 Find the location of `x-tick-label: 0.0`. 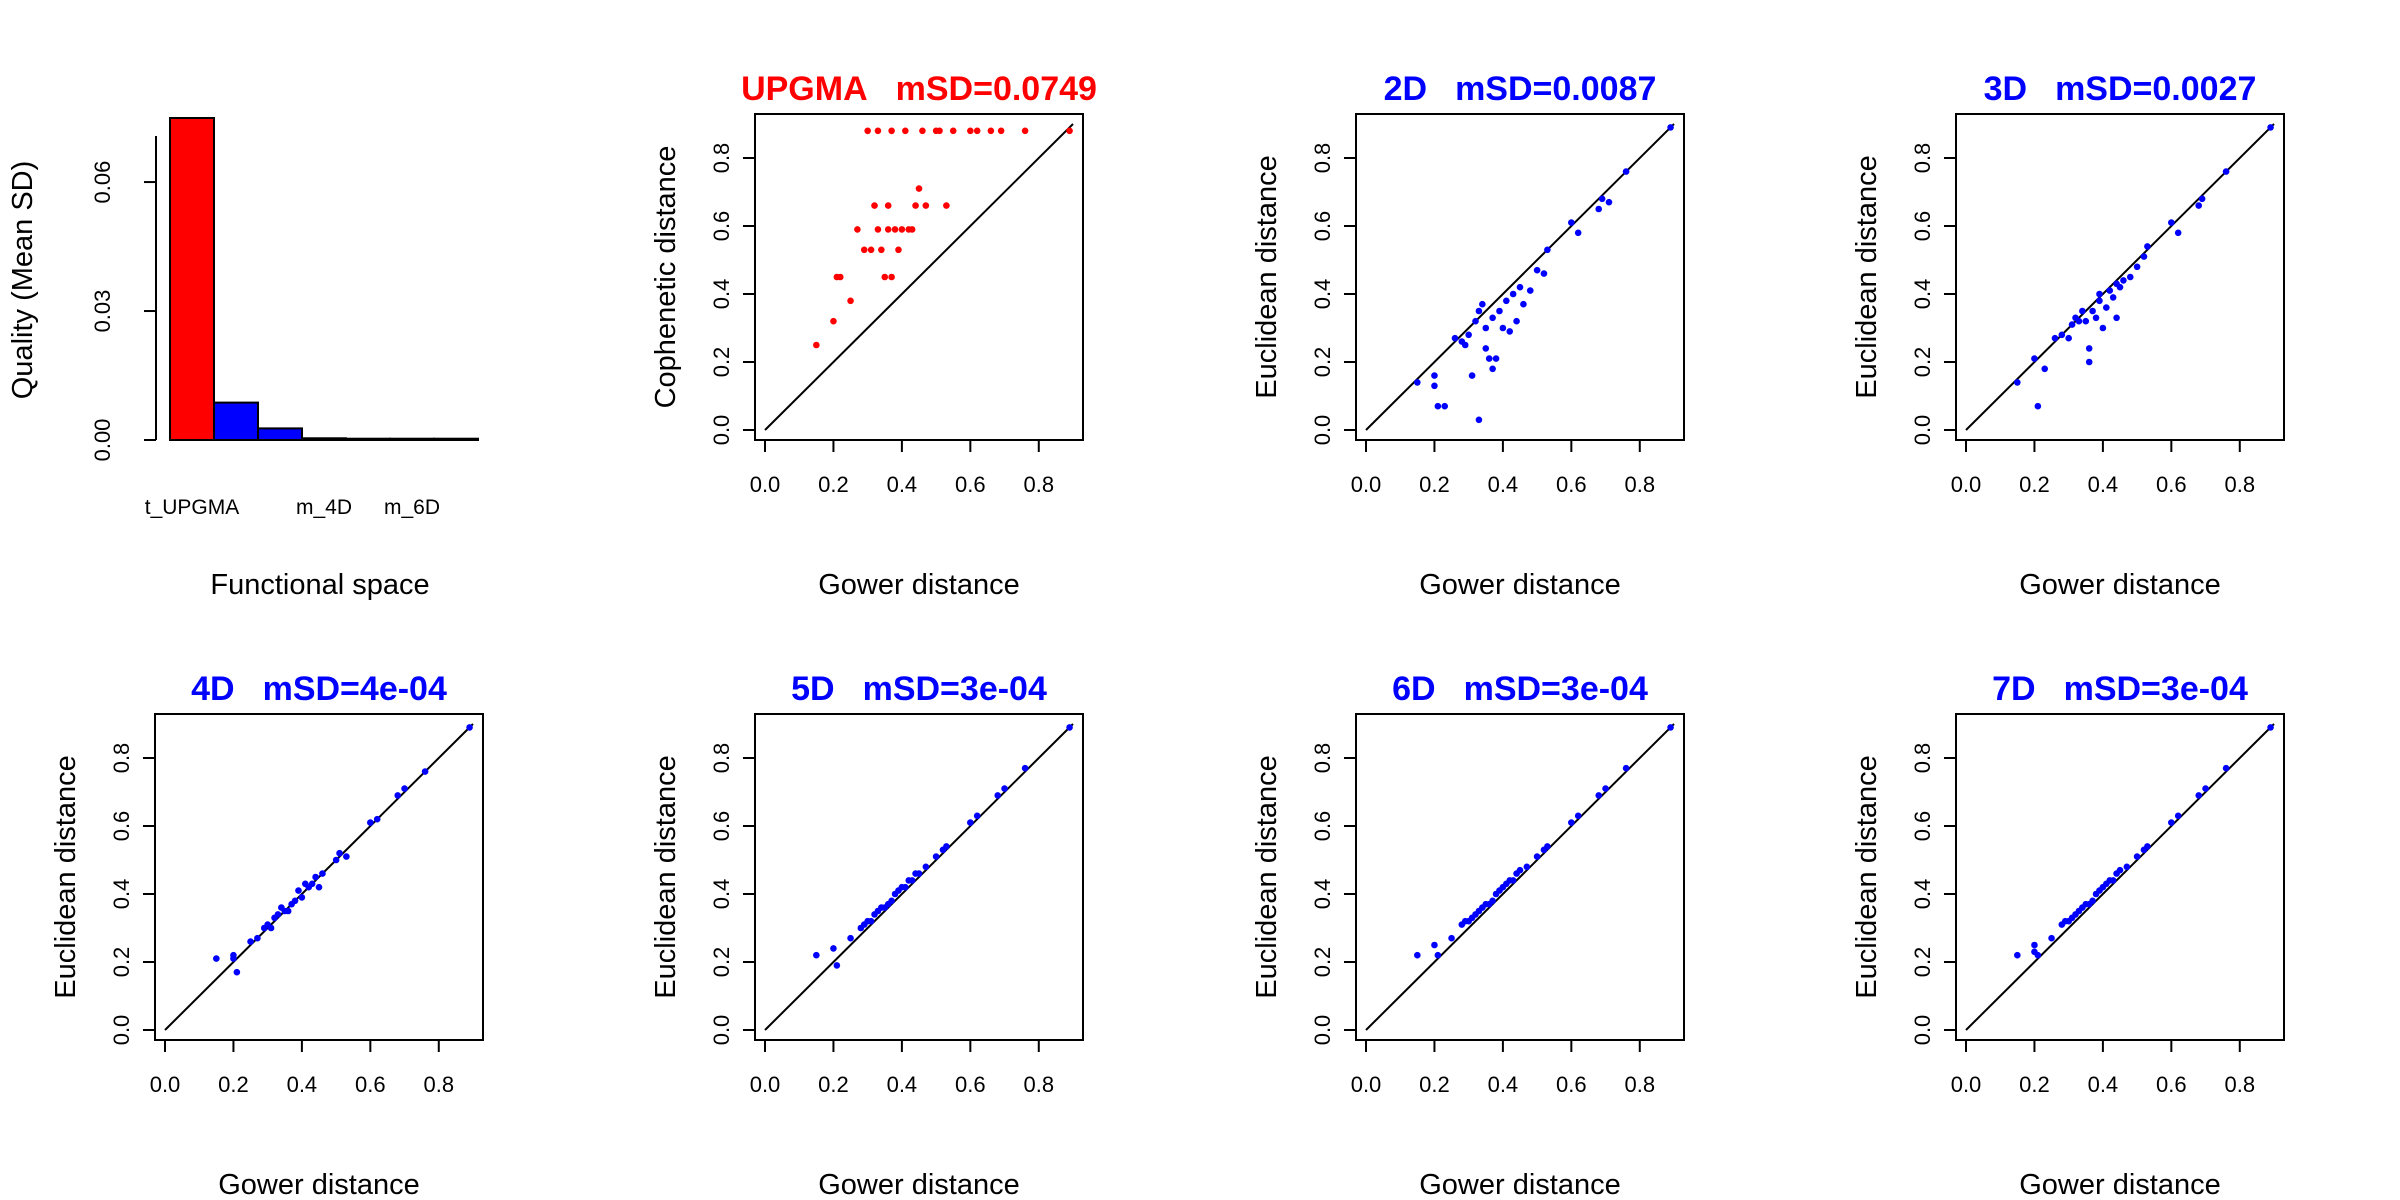

x-tick-label: 0.0 is located at coordinates (1966, 1084).